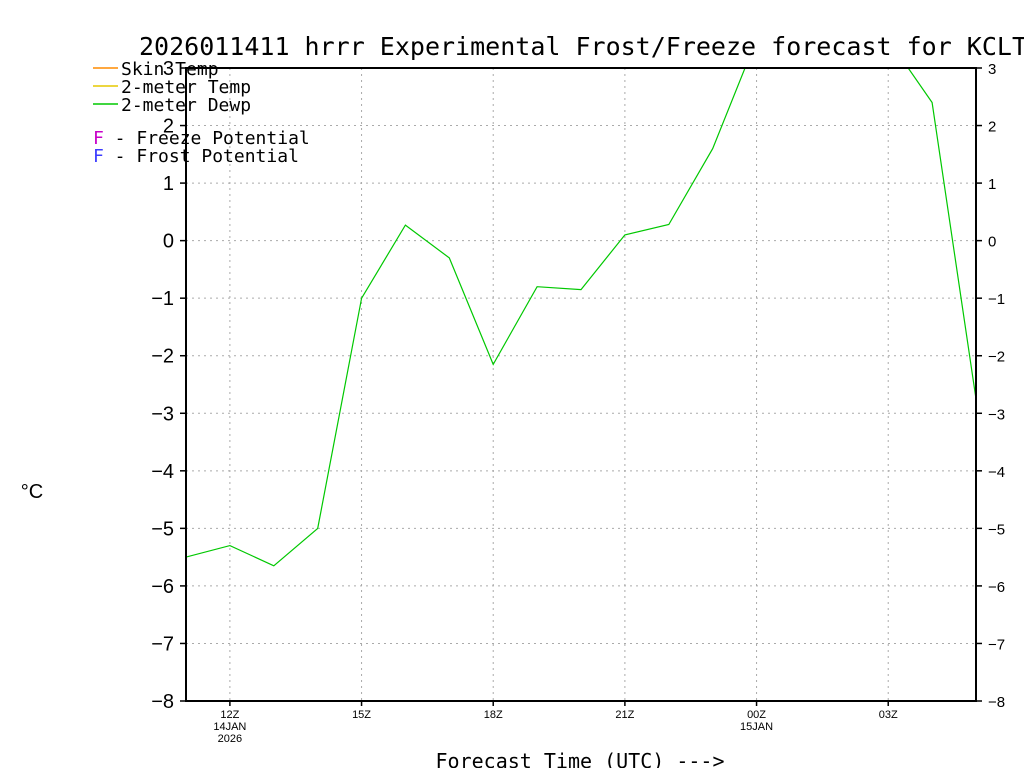  Describe the element at coordinates (756, 727) in the screenshot. I see `x-tick-label: 15JAN` at that location.